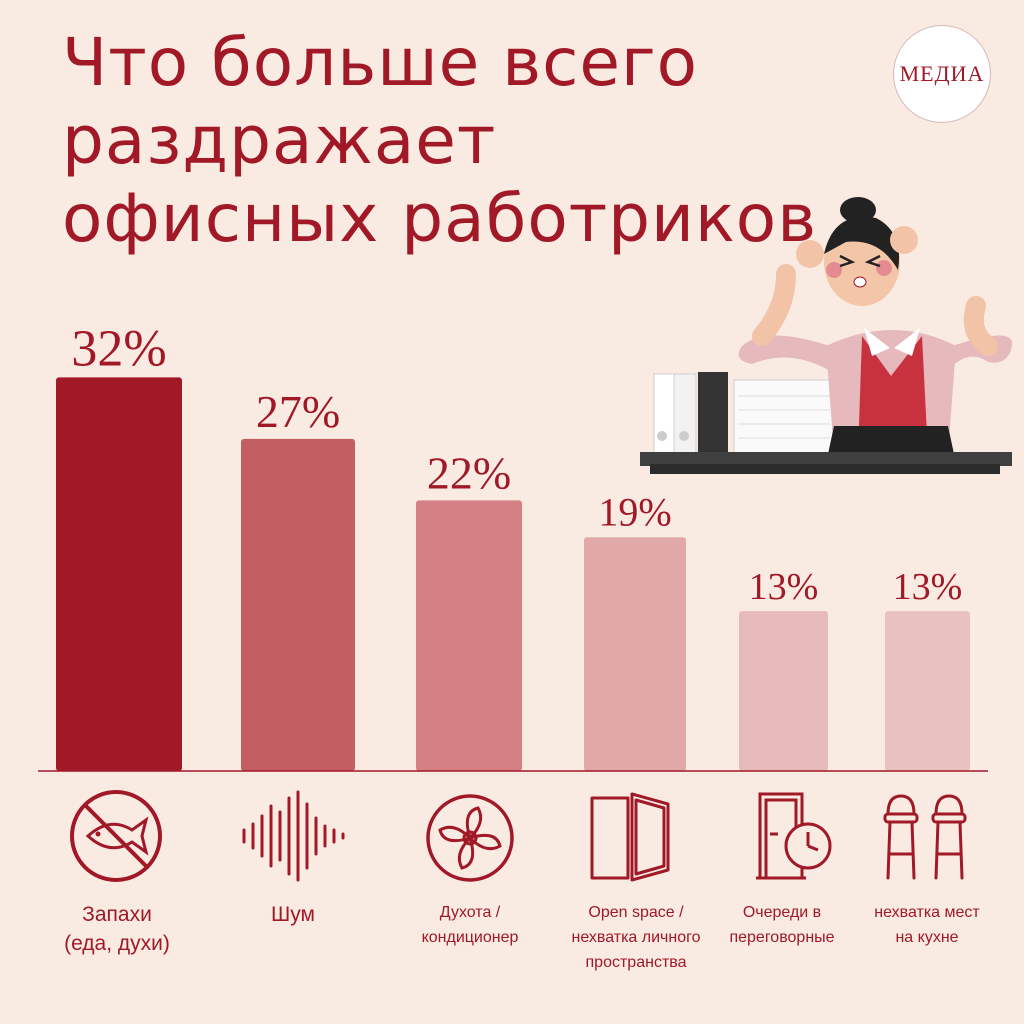 The height and width of the screenshot is (1024, 1024). Describe the element at coordinates (298, 604) in the screenshot. I see `bar-noise` at that location.